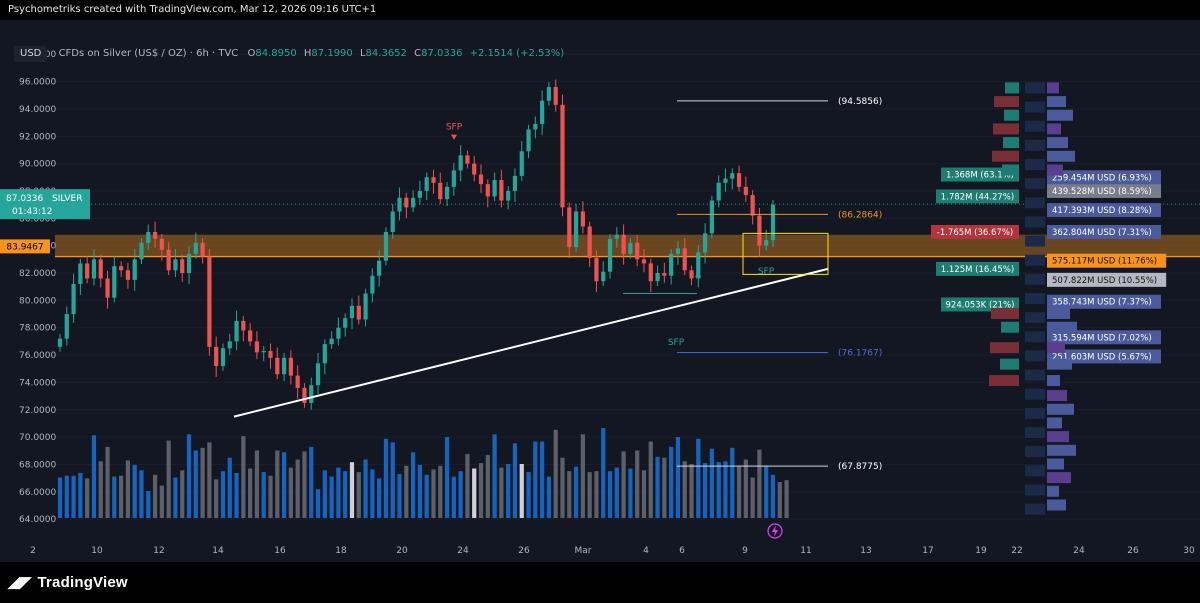 The image size is (1200, 603). What do you see at coordinates (37, 356) in the screenshot?
I see `y-tick-label: 76.0000` at bounding box center [37, 356].